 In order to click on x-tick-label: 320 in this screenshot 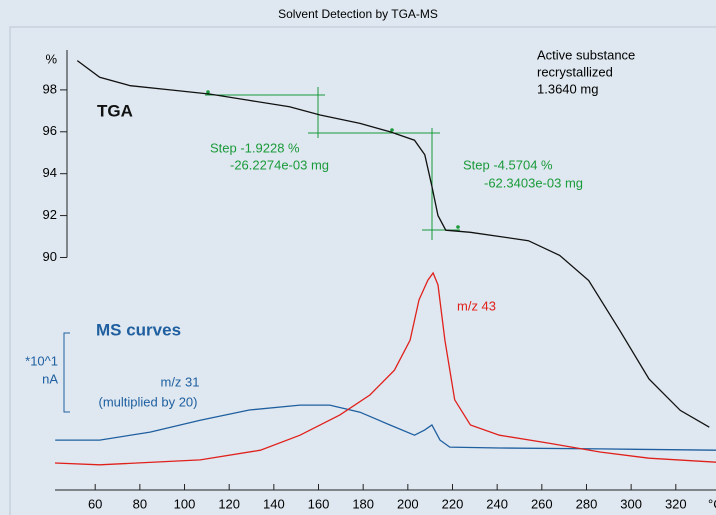, I will do `click(676, 503)`.